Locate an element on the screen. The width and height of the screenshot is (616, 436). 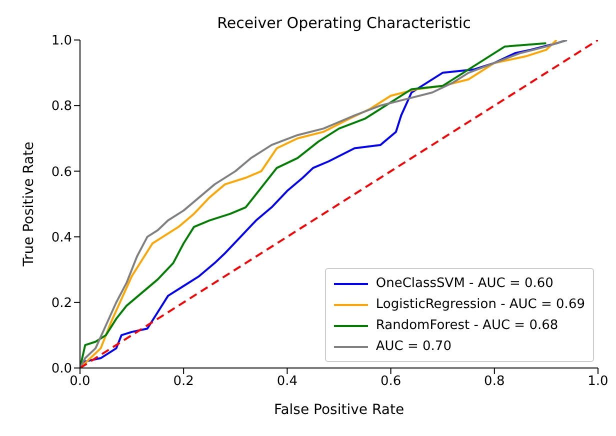
x-tick-label: 0.8 is located at coordinates (494, 382).